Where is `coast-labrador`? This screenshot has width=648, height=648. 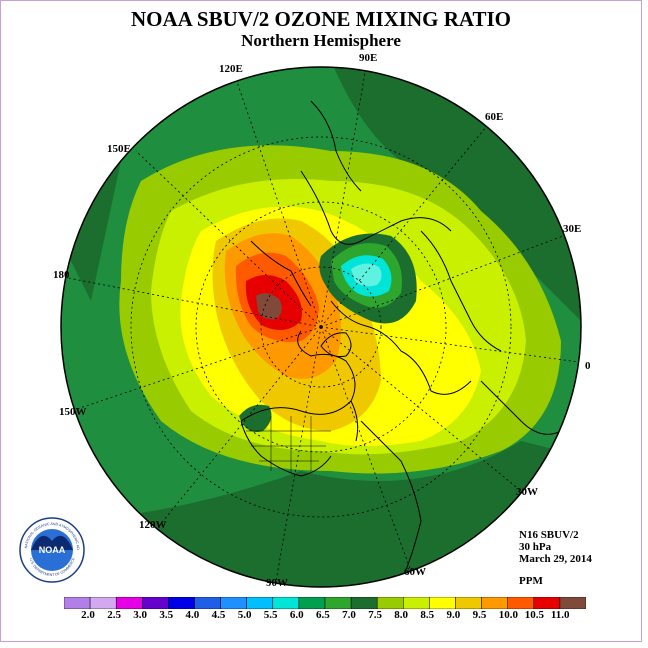 coast-labrador is located at coordinates (354, 421).